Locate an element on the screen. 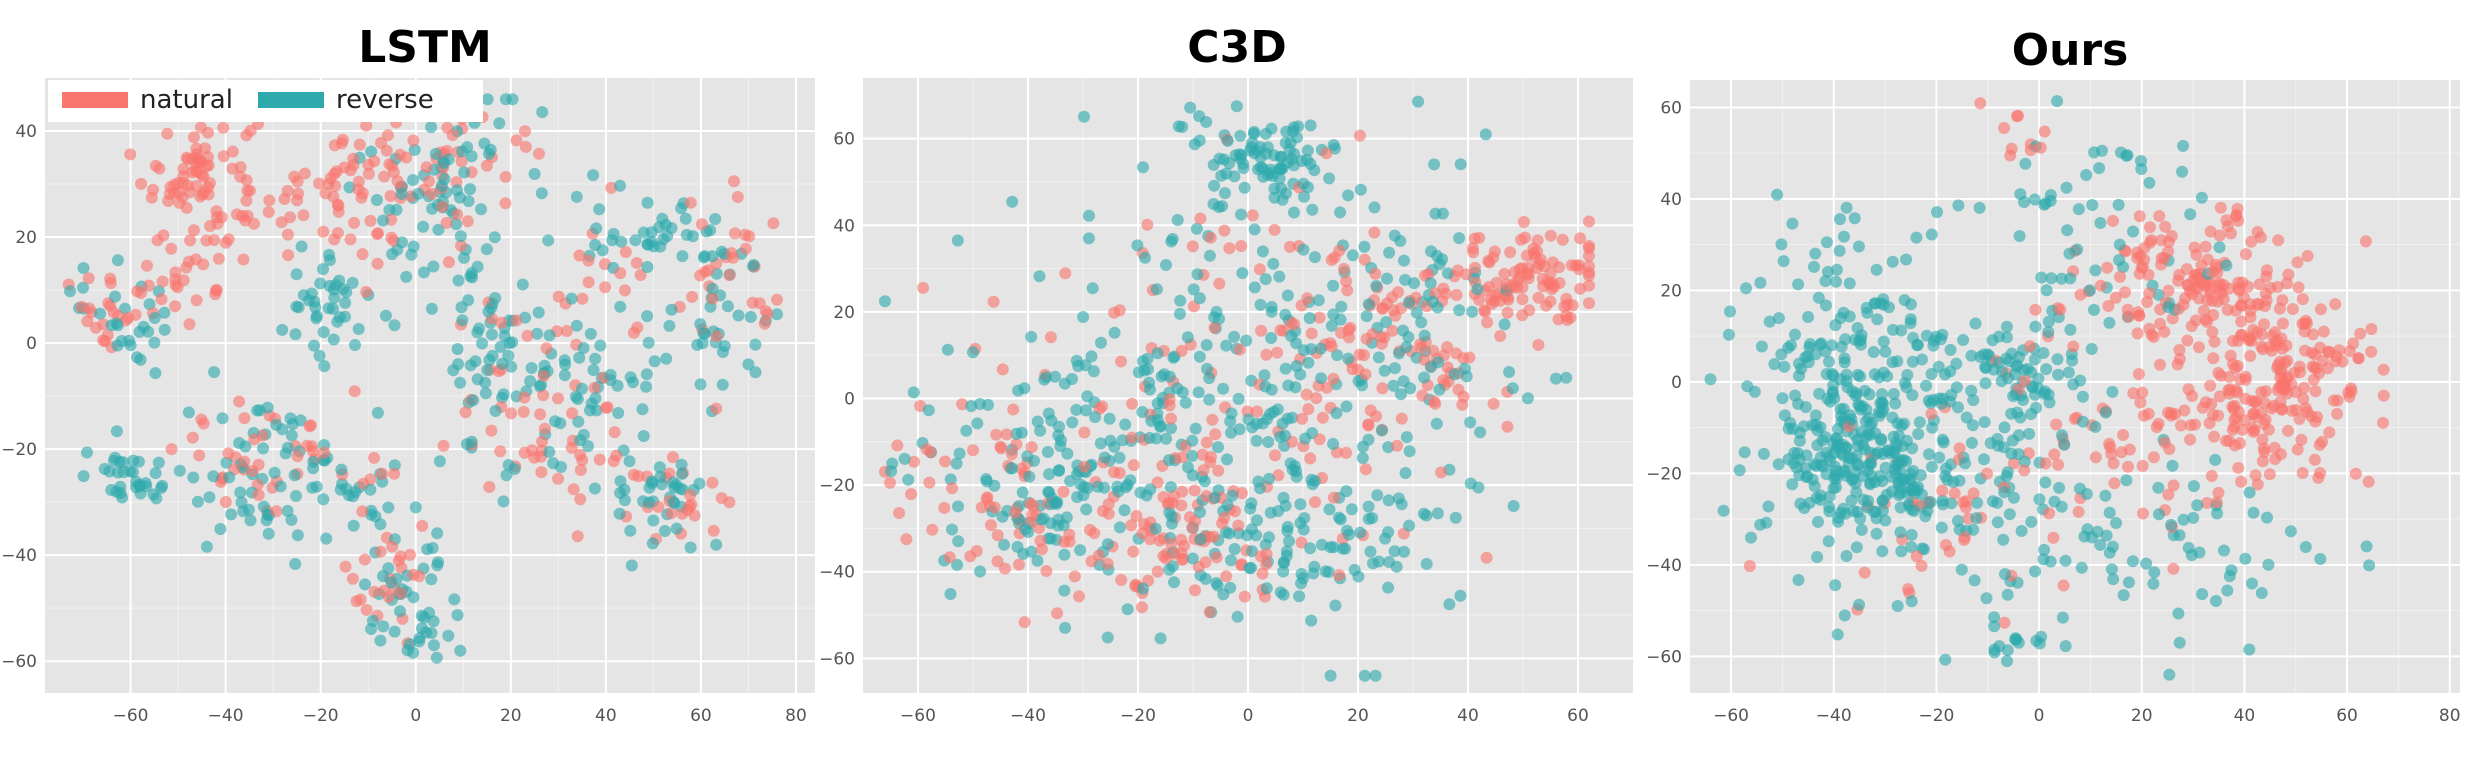  x-tick-label: 40 is located at coordinates (1468, 716).